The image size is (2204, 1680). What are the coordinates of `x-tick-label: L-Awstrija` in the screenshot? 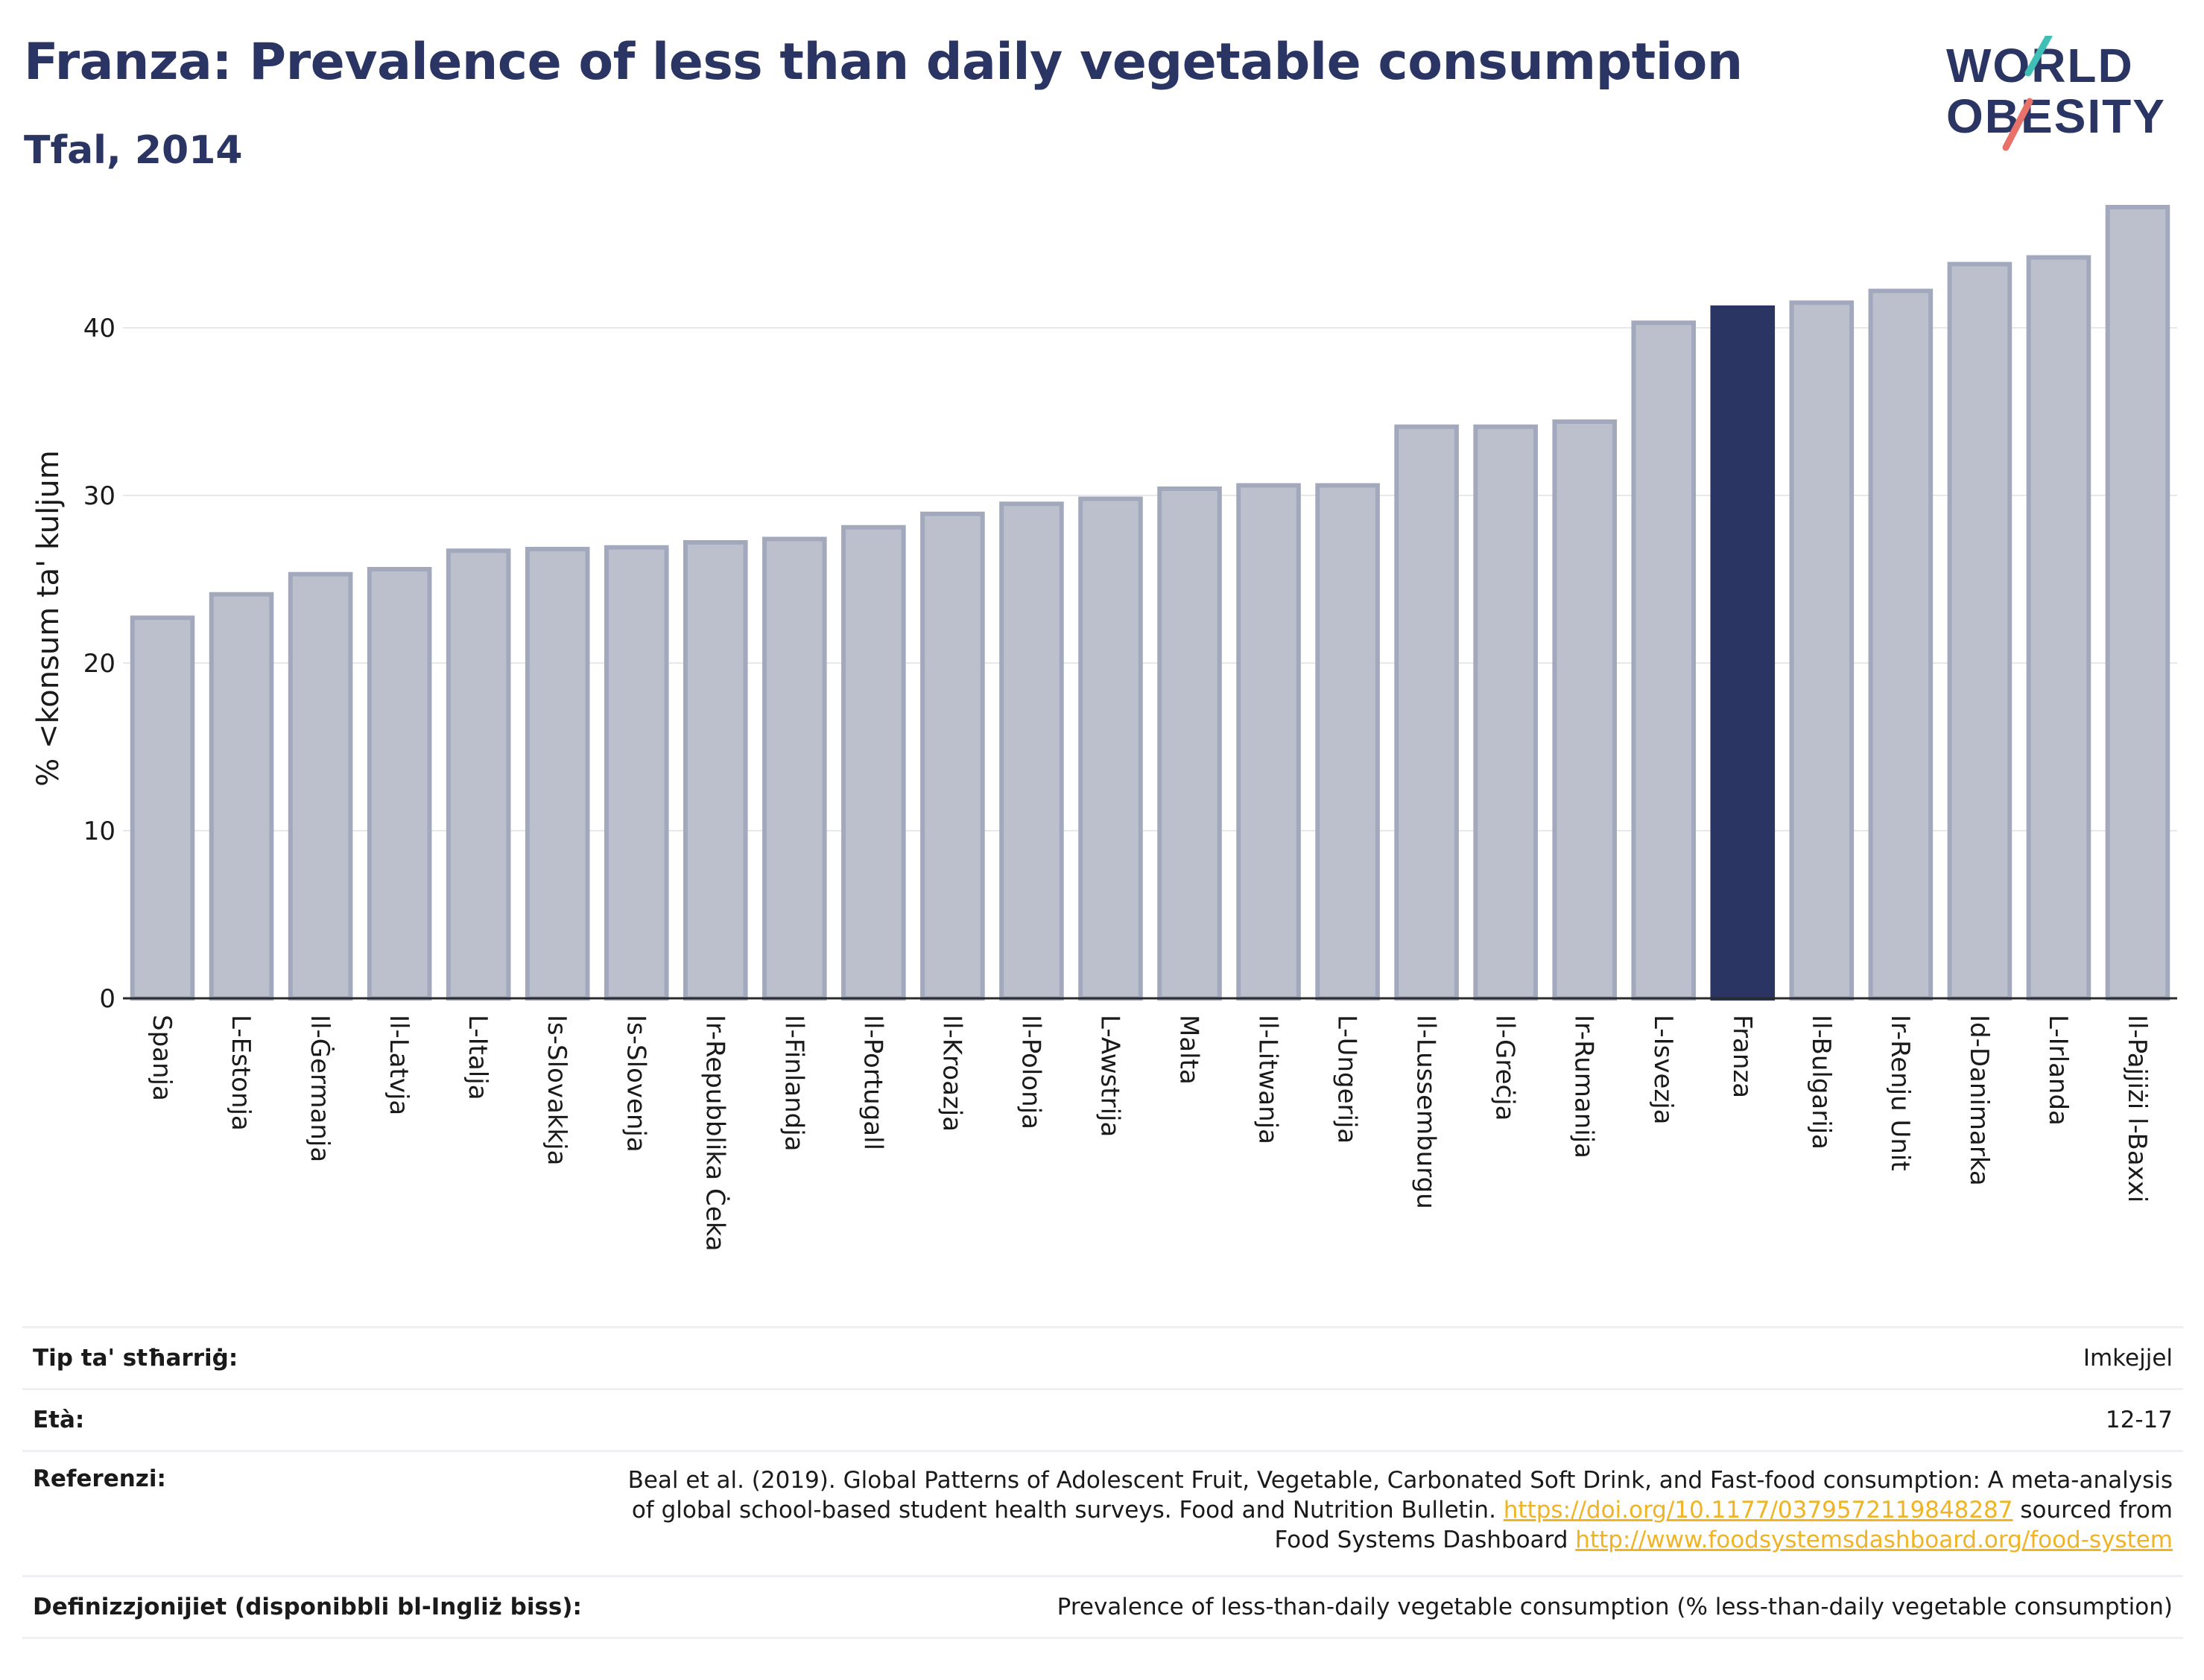 It's located at (1109, 1076).